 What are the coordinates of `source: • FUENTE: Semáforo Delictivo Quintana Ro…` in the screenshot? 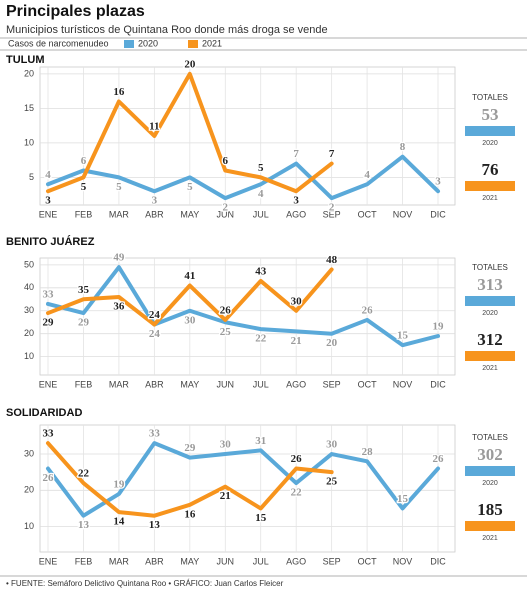 It's located at (145, 583).